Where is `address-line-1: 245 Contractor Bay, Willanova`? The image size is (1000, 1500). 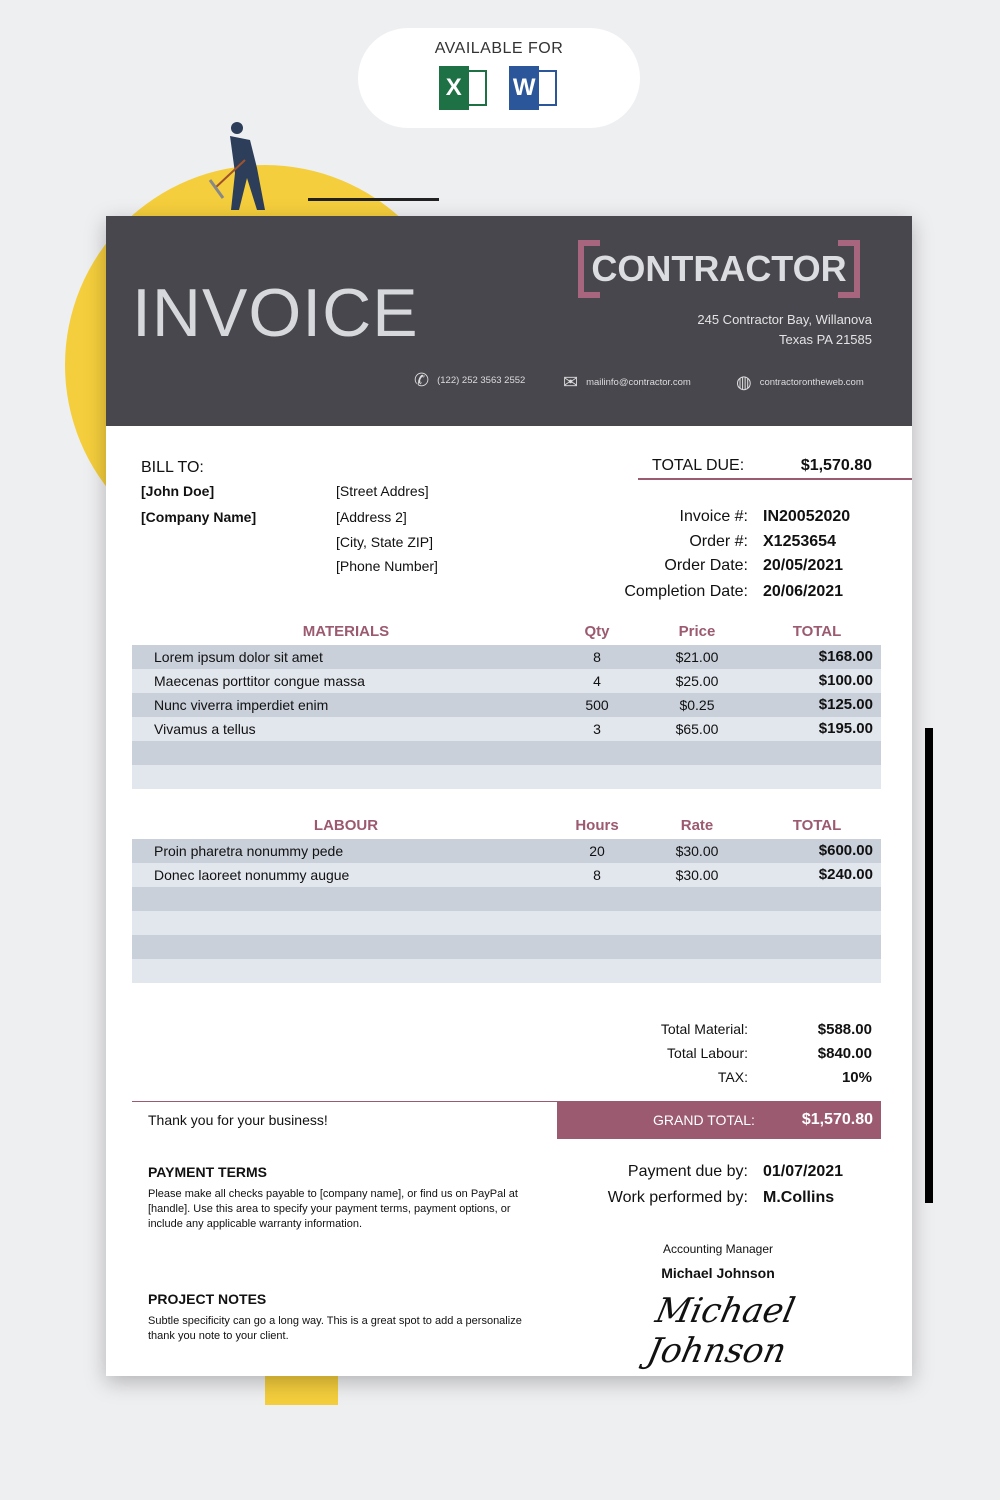
address-line-1: 245 Contractor Bay, Willanova is located at coordinates (784, 319).